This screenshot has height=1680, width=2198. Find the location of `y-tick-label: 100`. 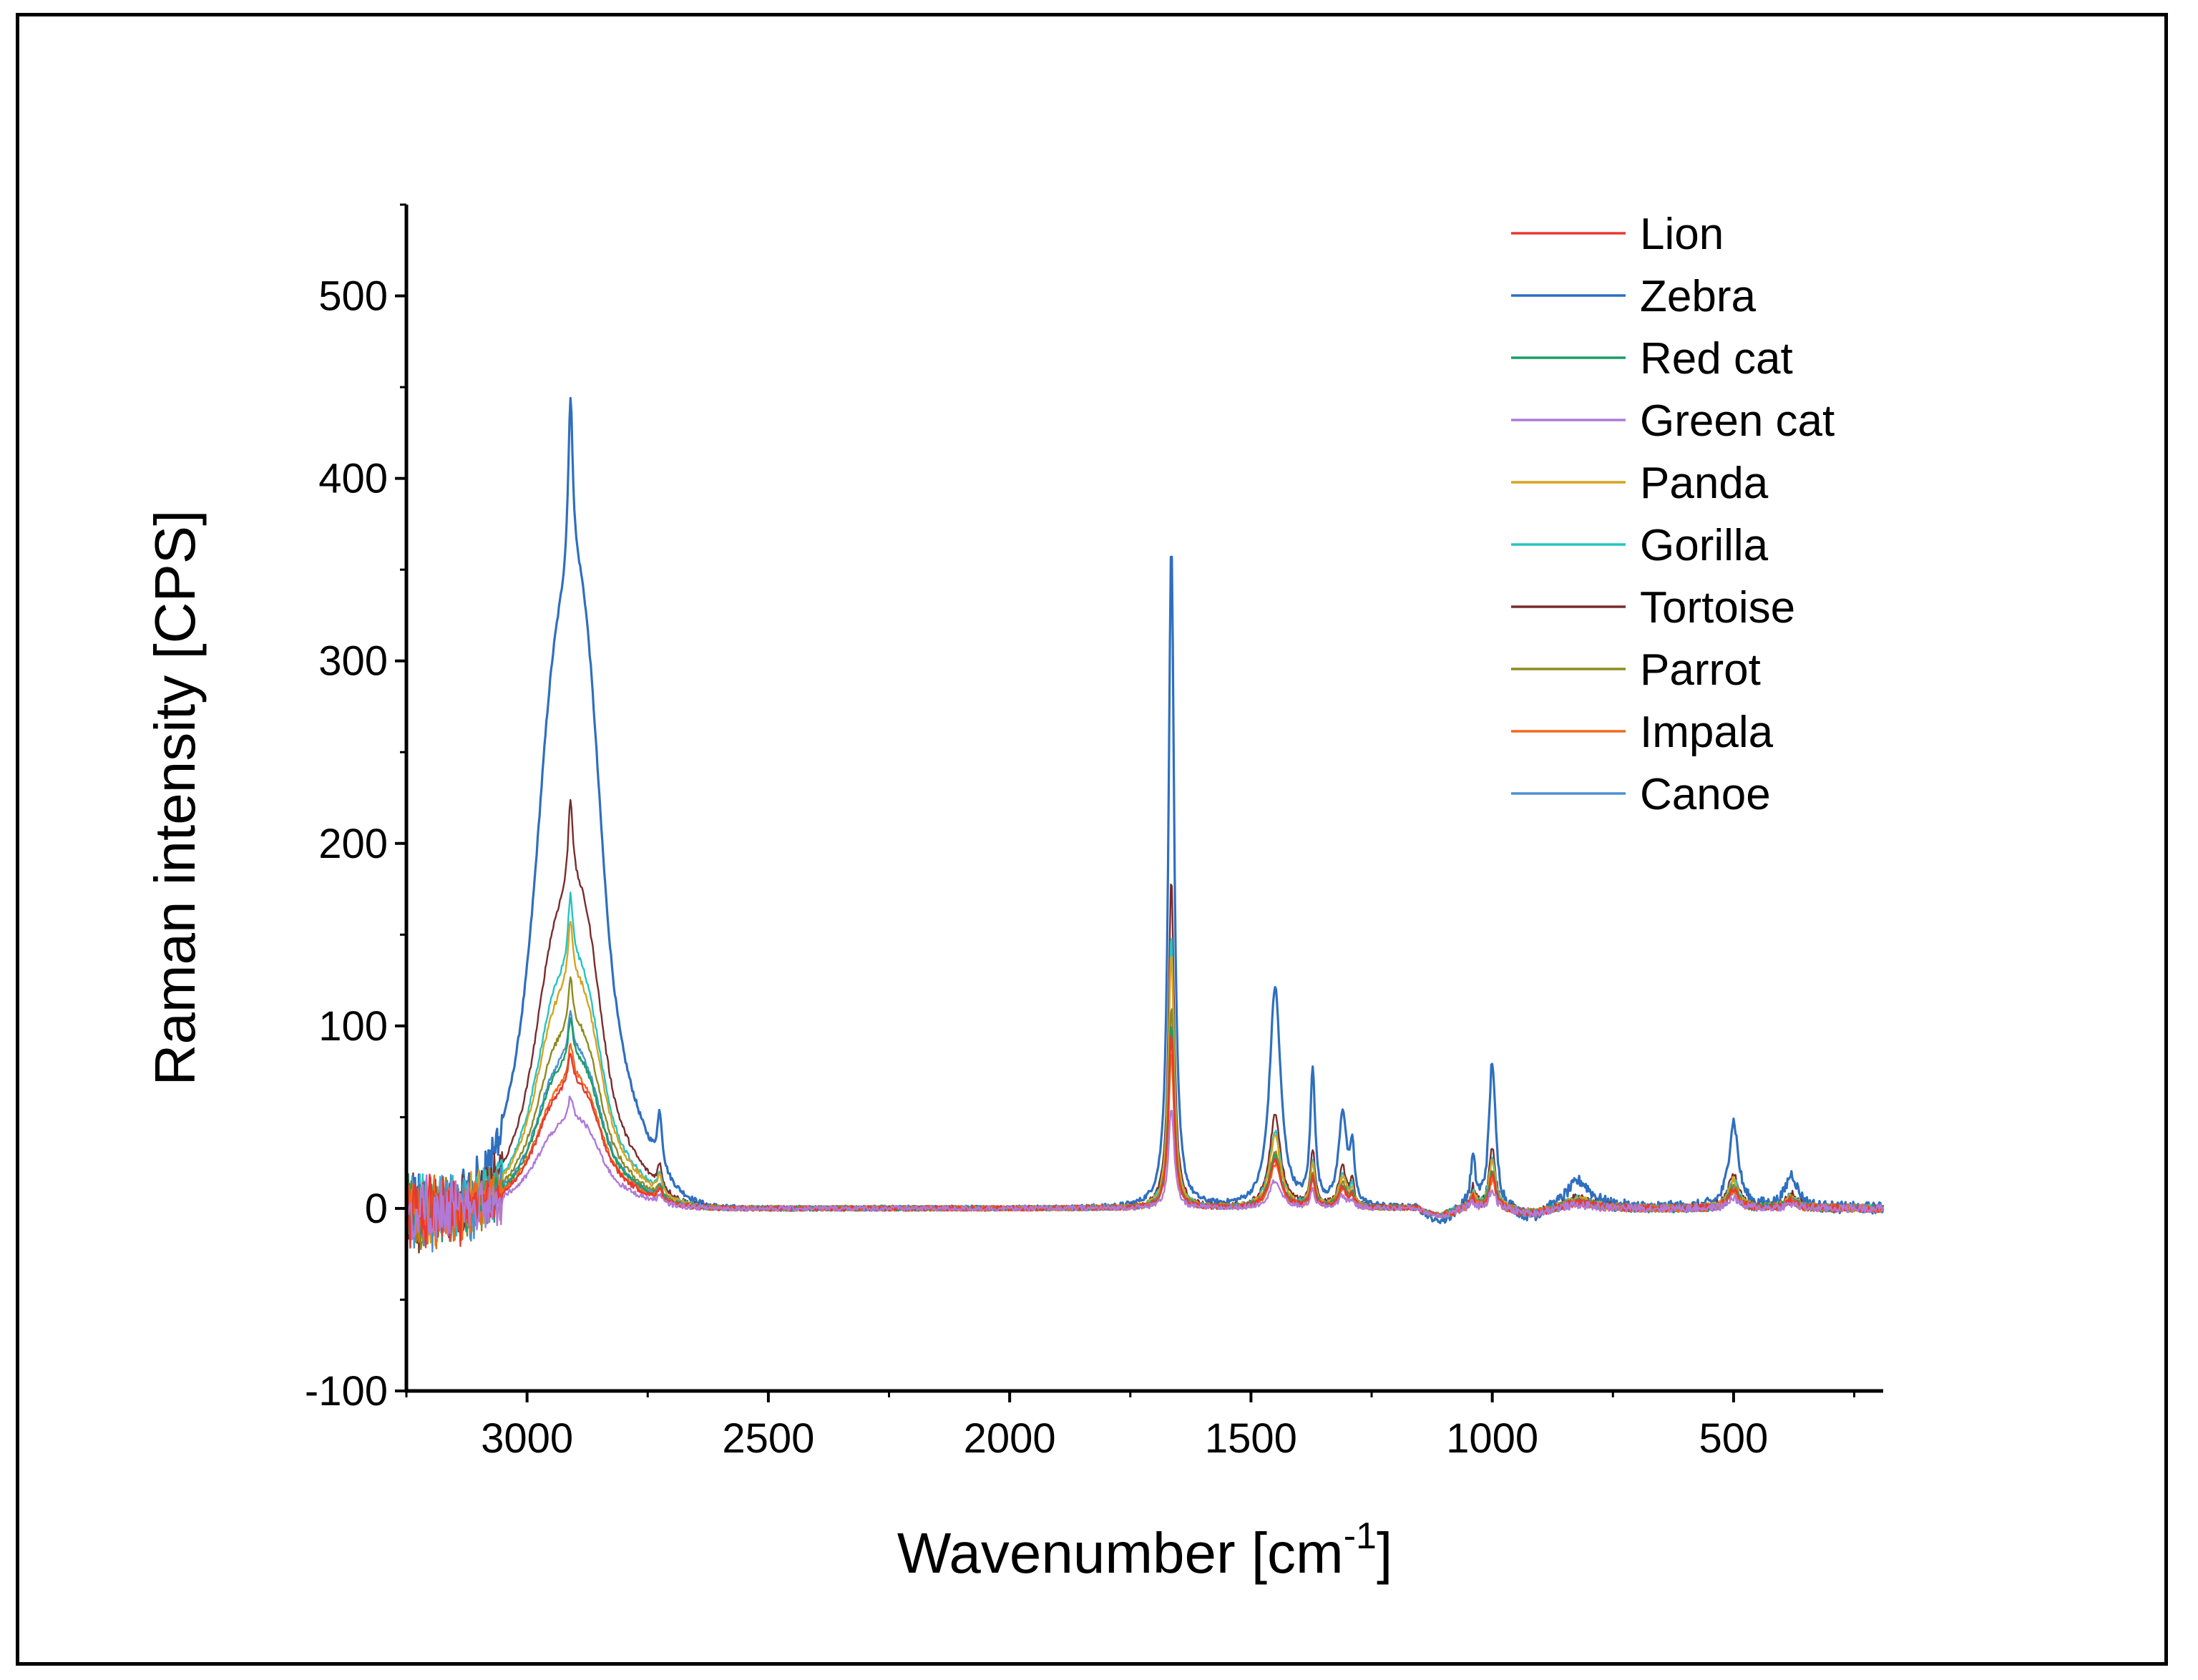

y-tick-label: 100 is located at coordinates (353, 1026).